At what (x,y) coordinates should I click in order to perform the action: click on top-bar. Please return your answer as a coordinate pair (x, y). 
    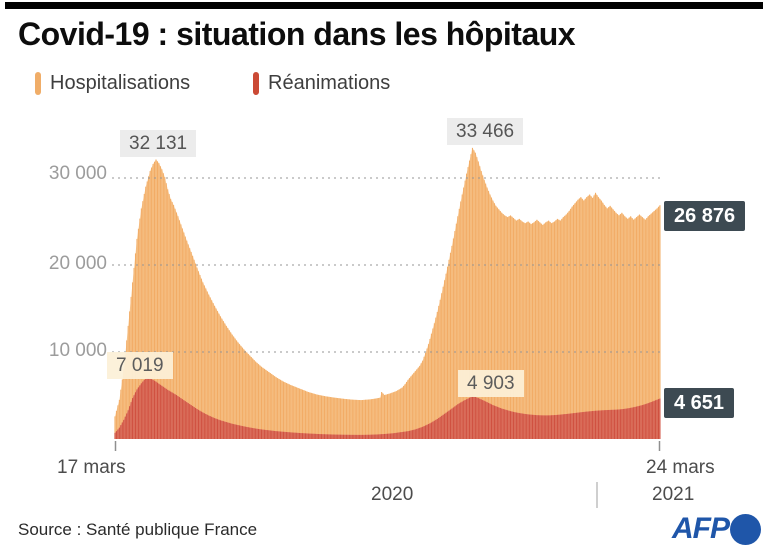
    Looking at the image, I should click on (384, 5).